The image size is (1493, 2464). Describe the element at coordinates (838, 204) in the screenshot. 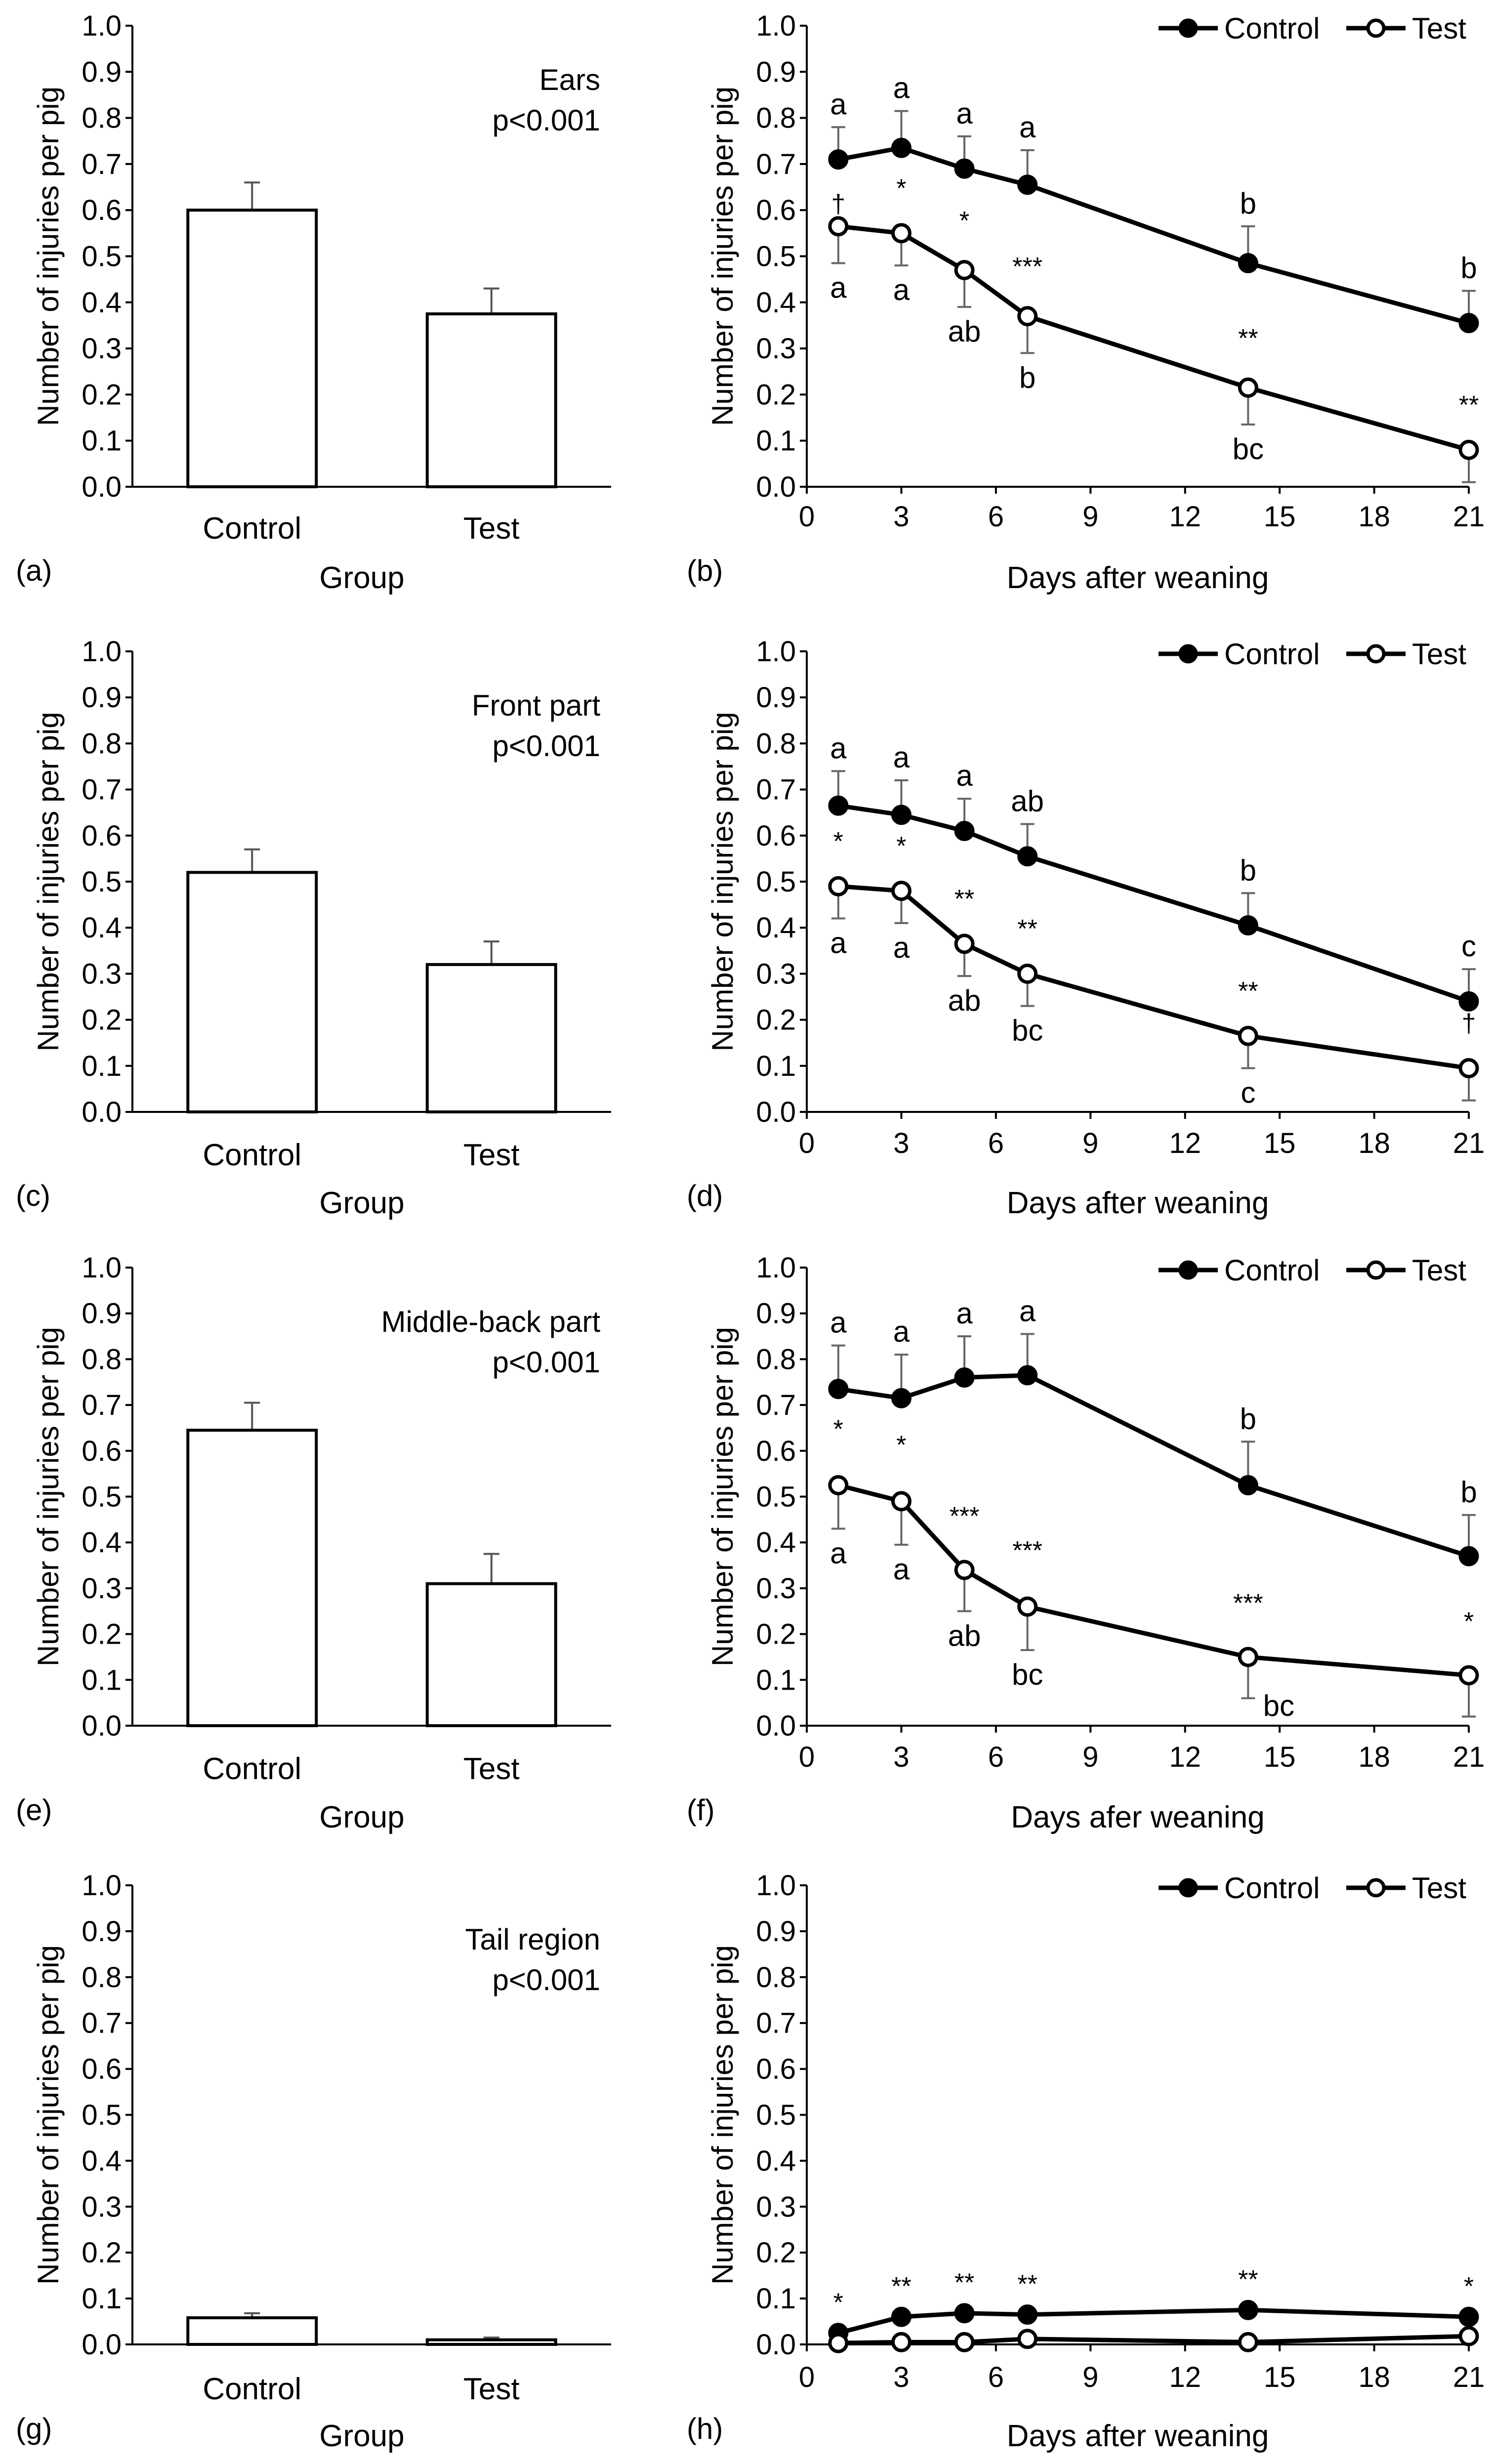

I see `significance-marker: †` at that location.